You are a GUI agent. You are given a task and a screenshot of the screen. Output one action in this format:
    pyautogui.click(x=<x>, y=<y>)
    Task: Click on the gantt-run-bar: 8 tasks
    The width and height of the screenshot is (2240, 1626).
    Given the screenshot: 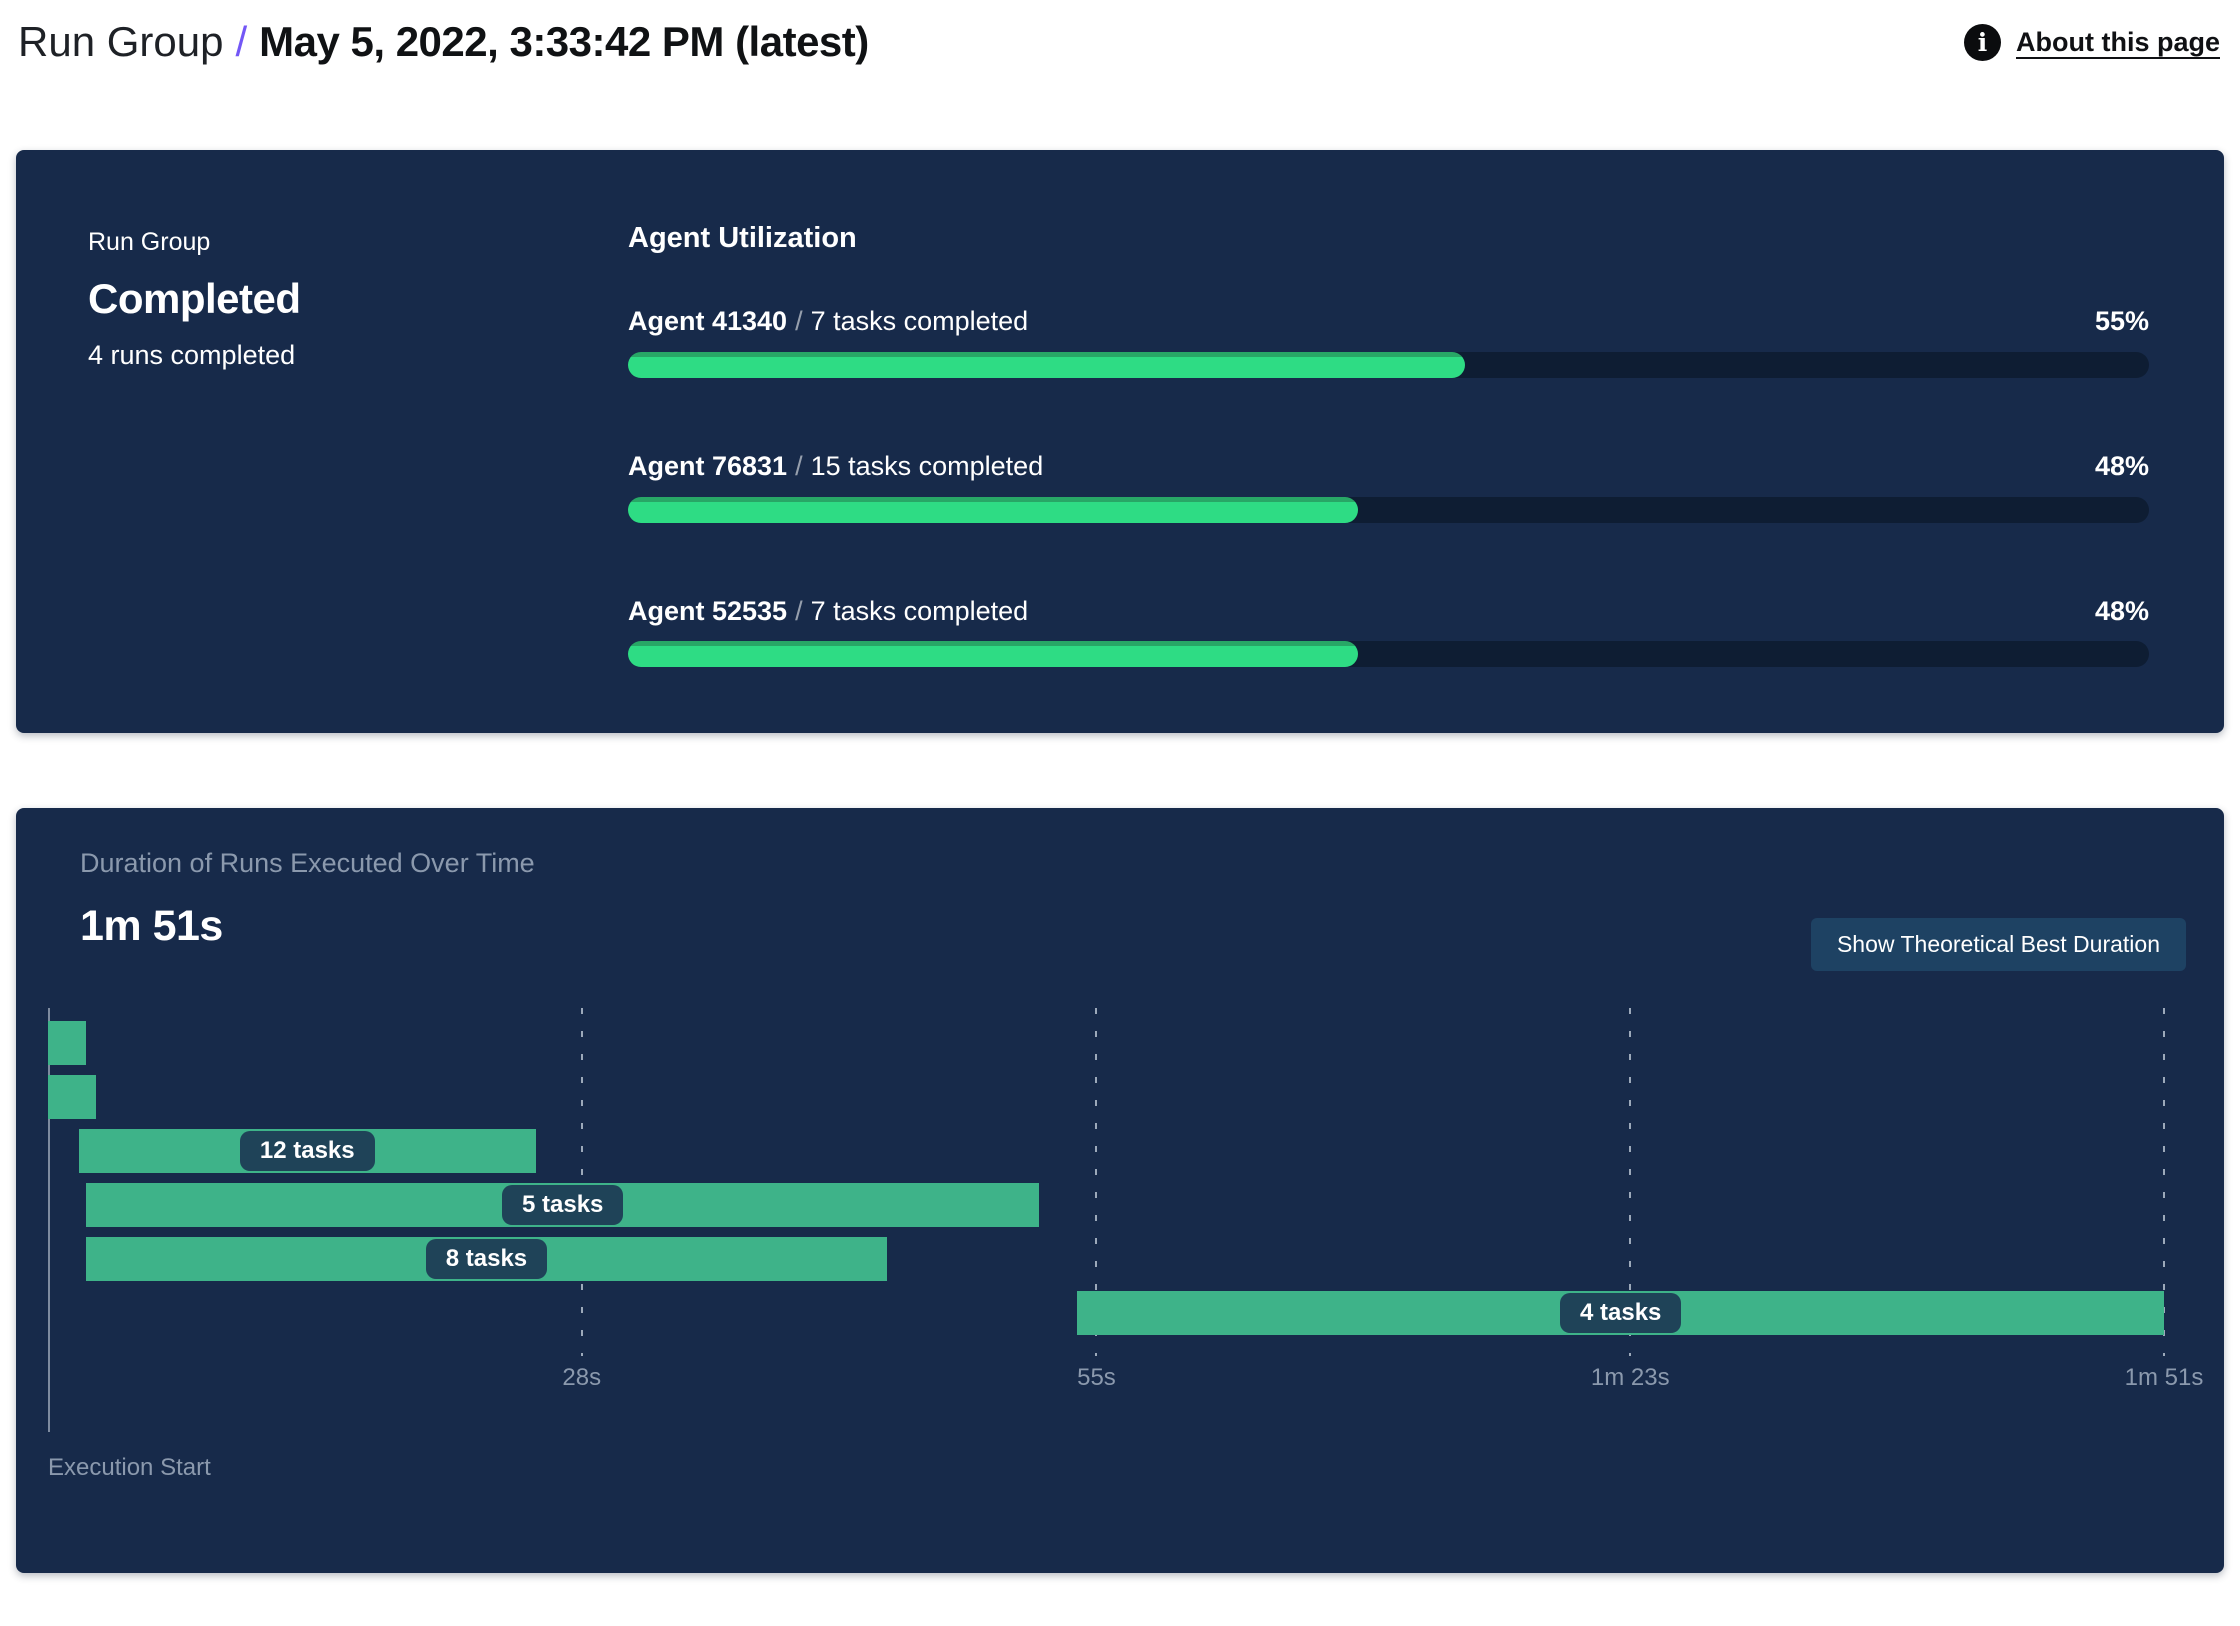 What is the action you would take?
    pyautogui.click(x=486, y=1259)
    